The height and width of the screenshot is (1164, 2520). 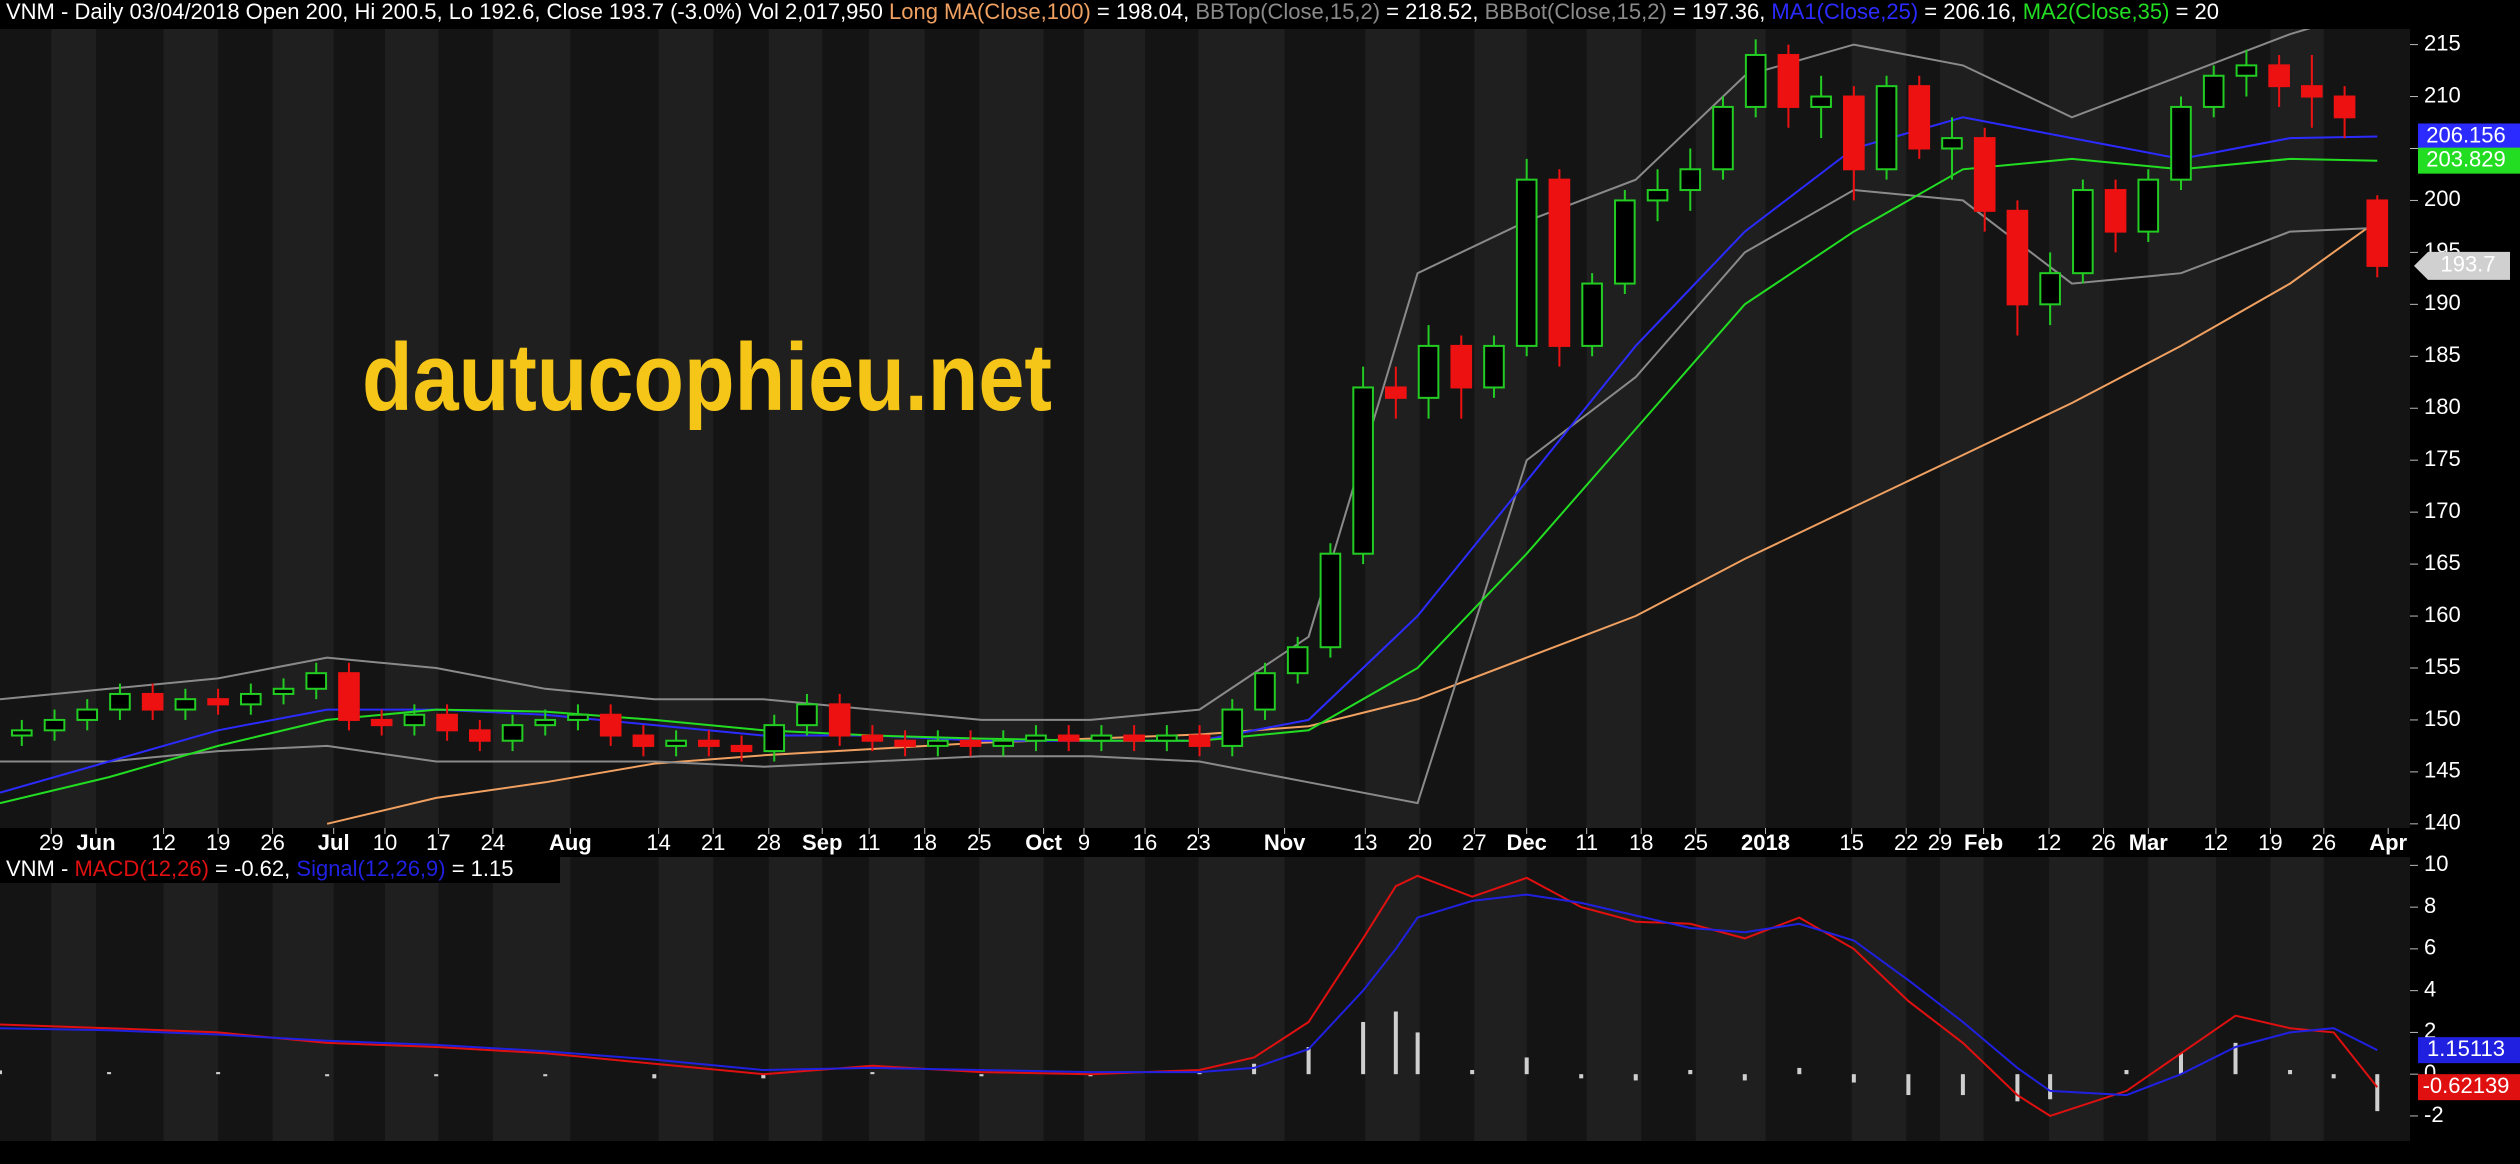 I want to click on header-part: = 218.52,, so click(x=1432, y=12).